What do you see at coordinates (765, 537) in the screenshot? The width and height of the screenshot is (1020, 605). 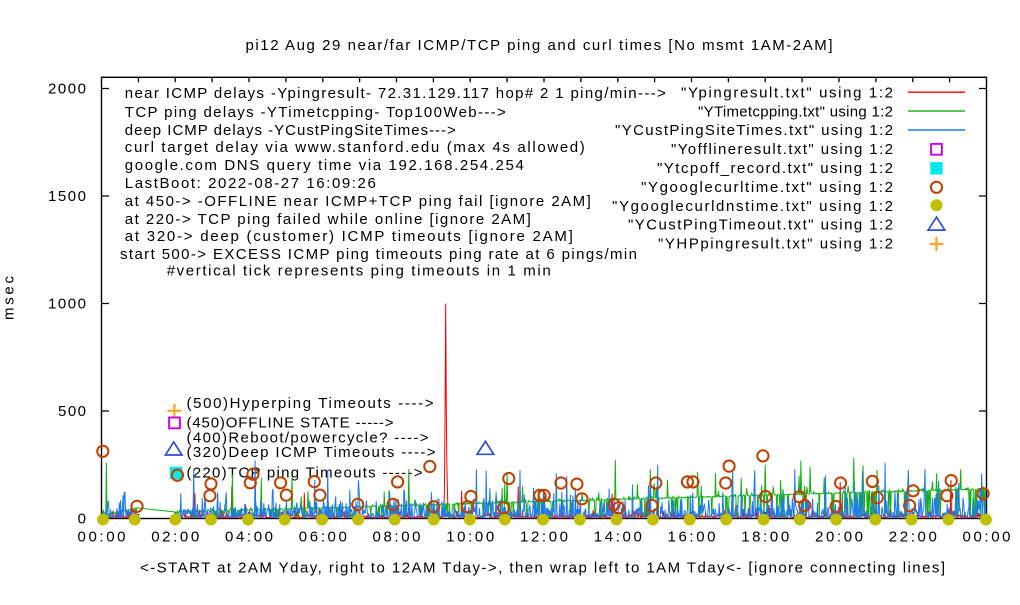 I see `svg-text: 18:00` at bounding box center [765, 537].